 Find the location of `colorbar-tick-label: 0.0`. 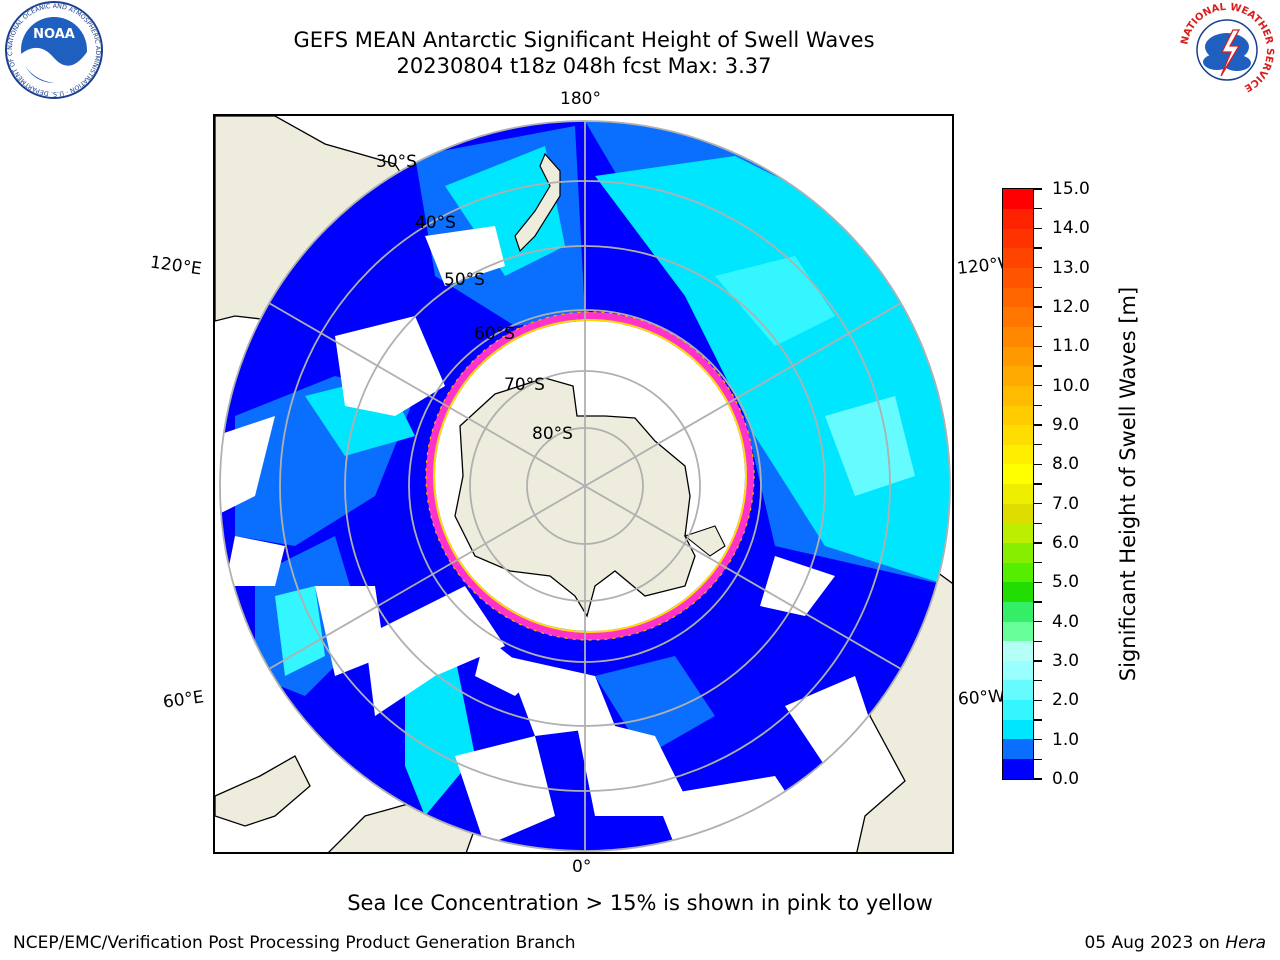

colorbar-tick-label: 0.0 is located at coordinates (1066, 779).